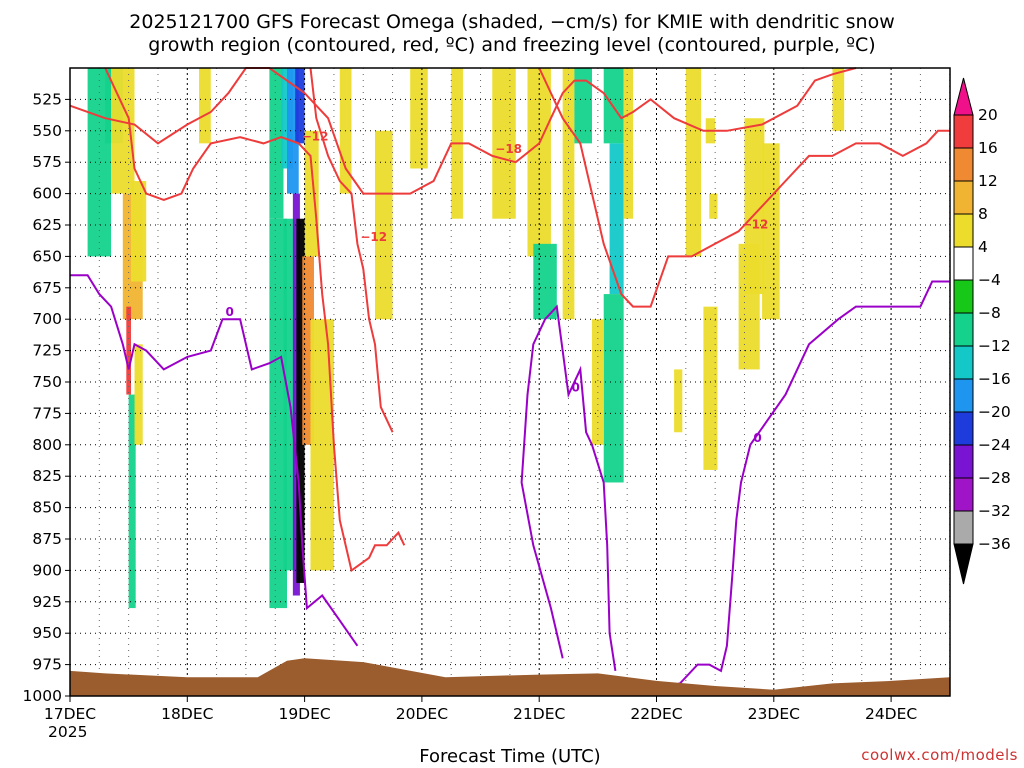 This screenshot has width=1024, height=768. Describe the element at coordinates (576, 388) in the screenshot. I see `freezing-level-contour-2-label: 0` at that location.